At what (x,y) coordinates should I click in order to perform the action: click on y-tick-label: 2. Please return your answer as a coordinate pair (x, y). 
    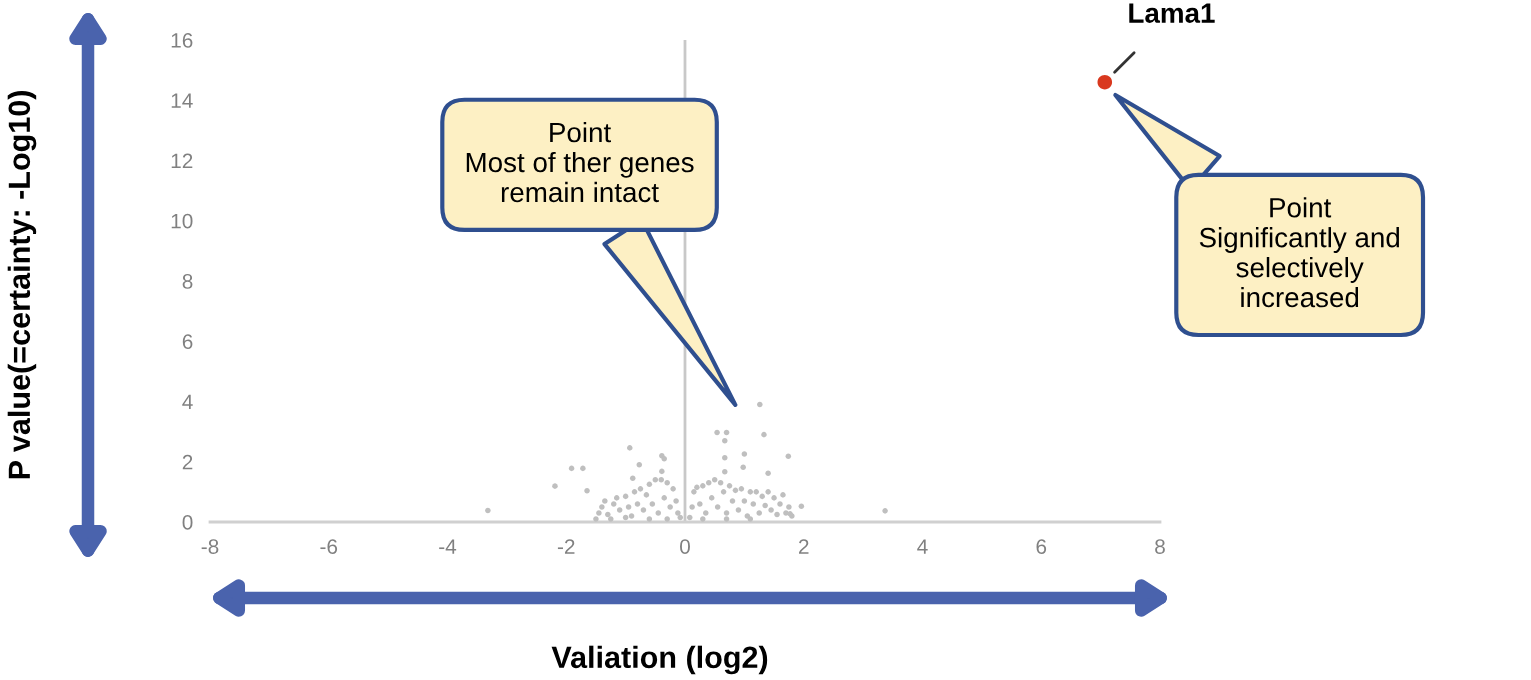
    Looking at the image, I should click on (187, 462).